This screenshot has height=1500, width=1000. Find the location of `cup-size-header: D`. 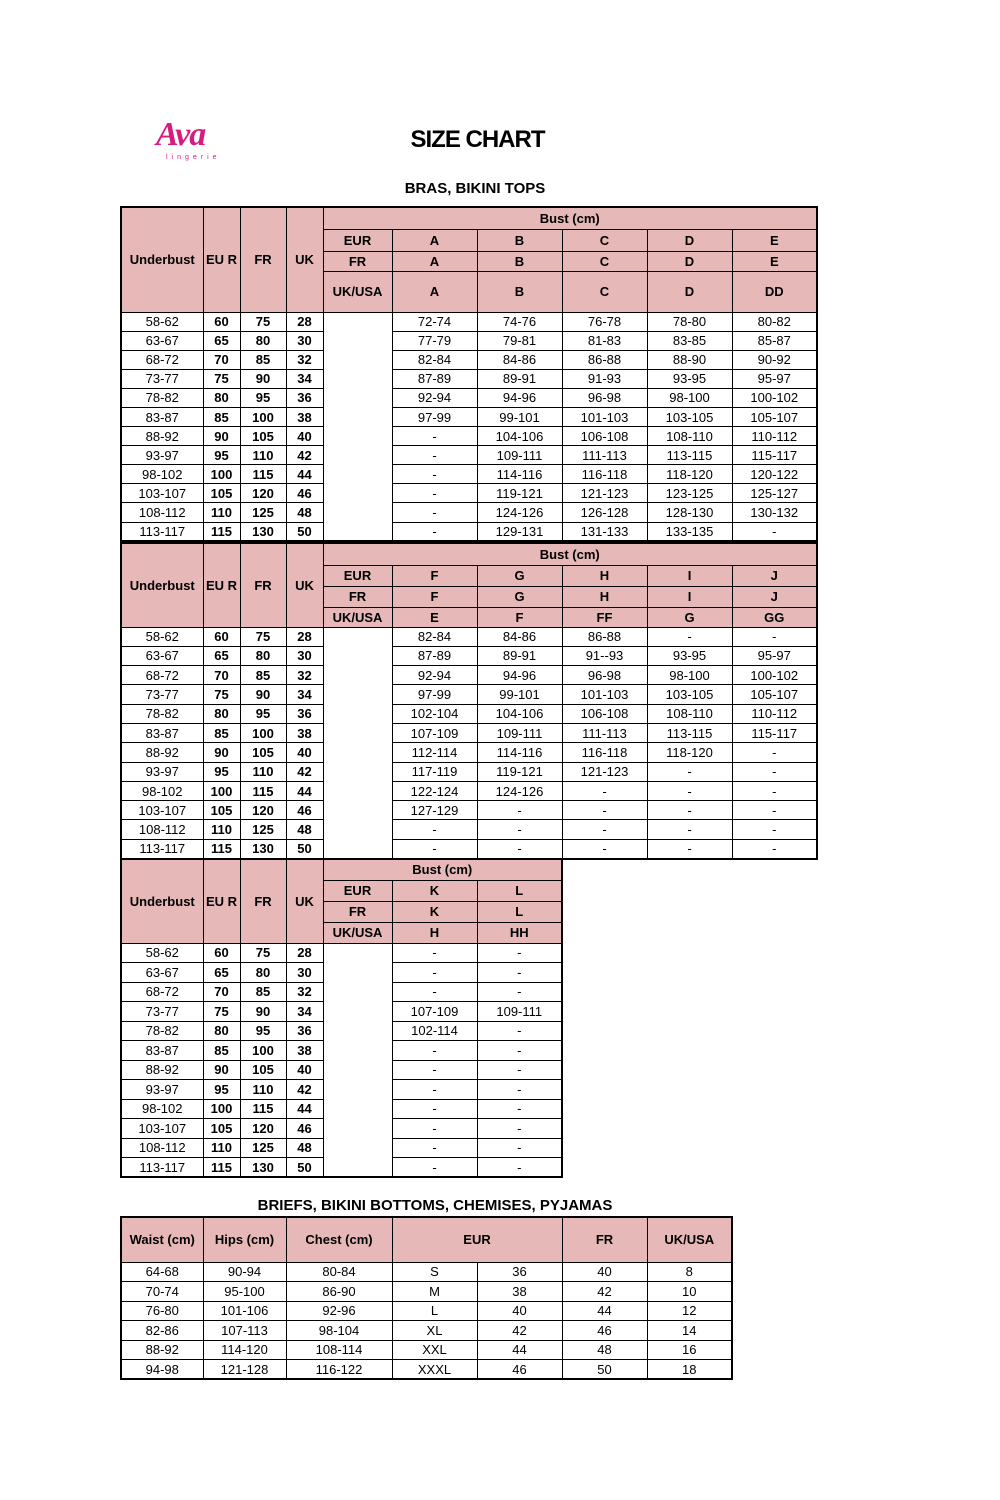

cup-size-header: D is located at coordinates (689, 240).